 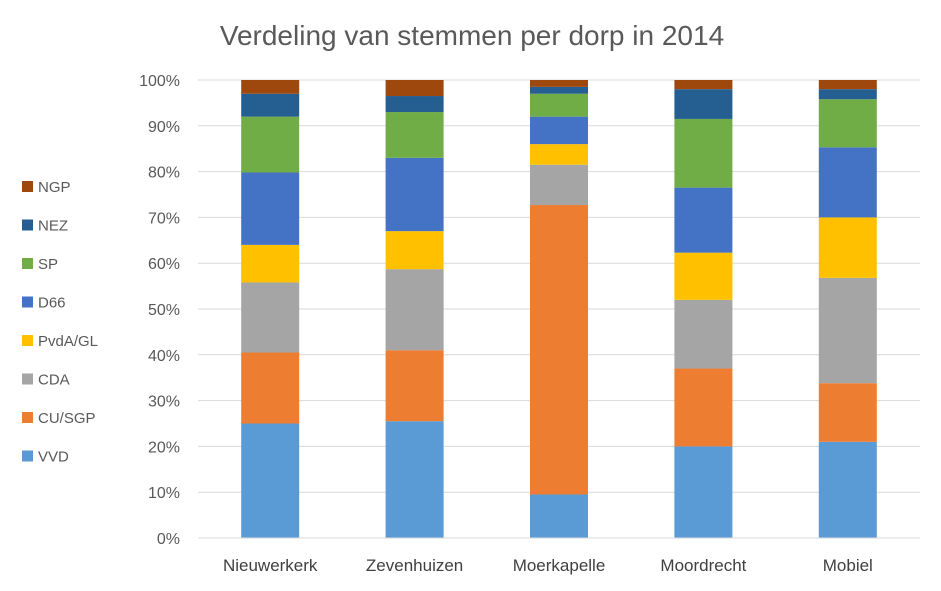 I want to click on legend-label: CU/SGP, so click(x=67, y=418).